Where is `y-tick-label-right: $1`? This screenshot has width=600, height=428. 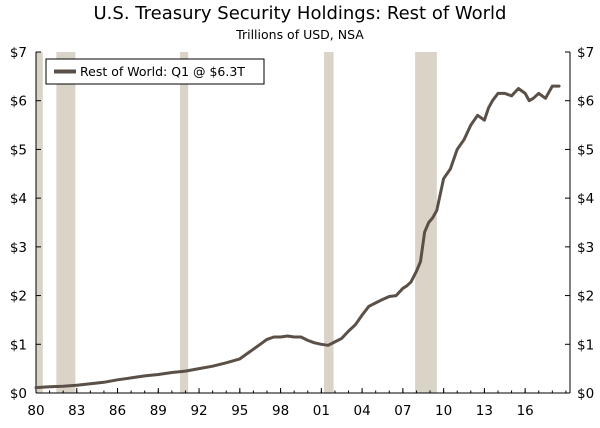 y-tick-label-right: $1 is located at coordinates (585, 345).